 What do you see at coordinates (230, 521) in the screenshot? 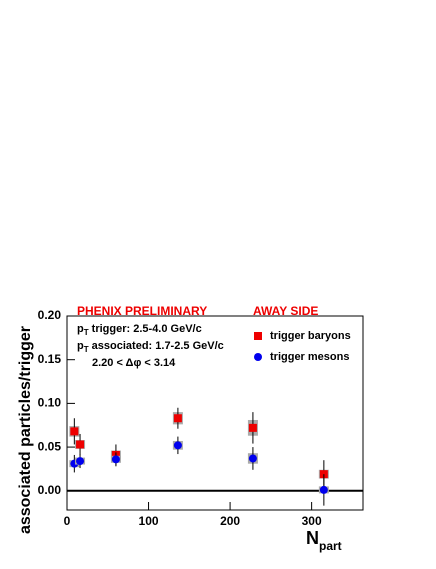
I see `x-tick-label: 200` at bounding box center [230, 521].